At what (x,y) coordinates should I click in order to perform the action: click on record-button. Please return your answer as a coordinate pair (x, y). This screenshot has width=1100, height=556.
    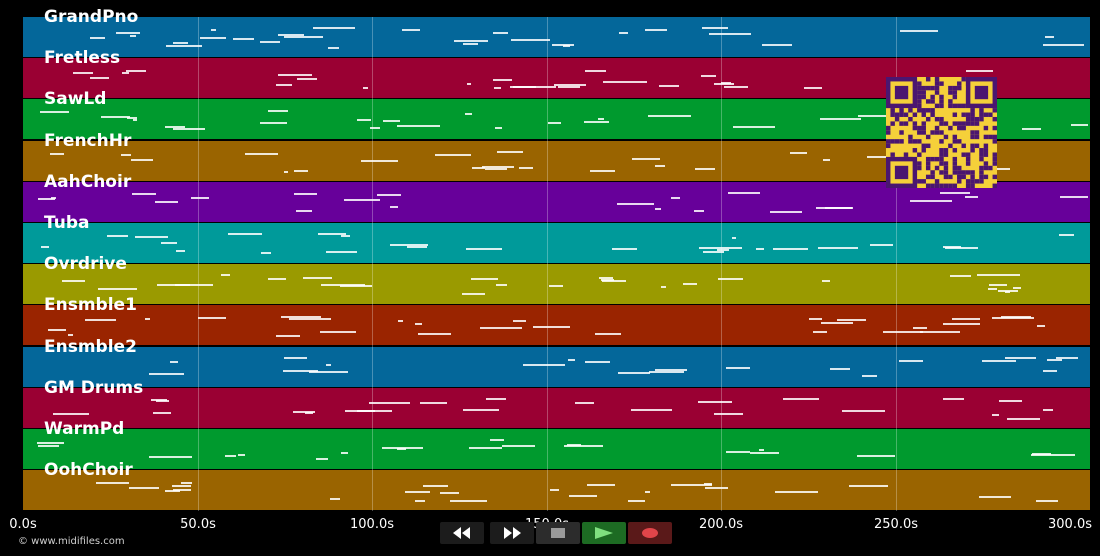
    Looking at the image, I should click on (650, 533).